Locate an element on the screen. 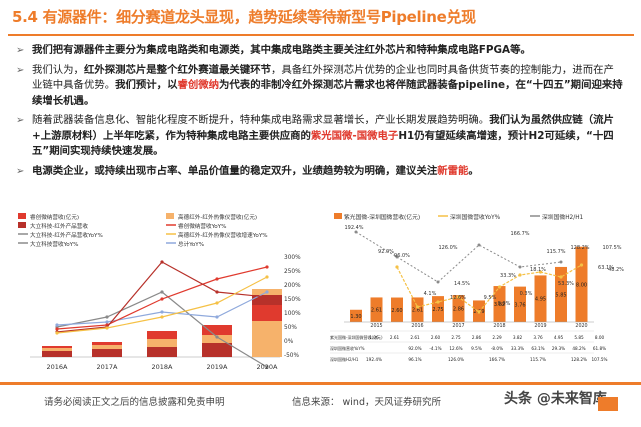 This screenshot has width=641, height=427. data-annotation: 8.0% is located at coordinates (504, 304).